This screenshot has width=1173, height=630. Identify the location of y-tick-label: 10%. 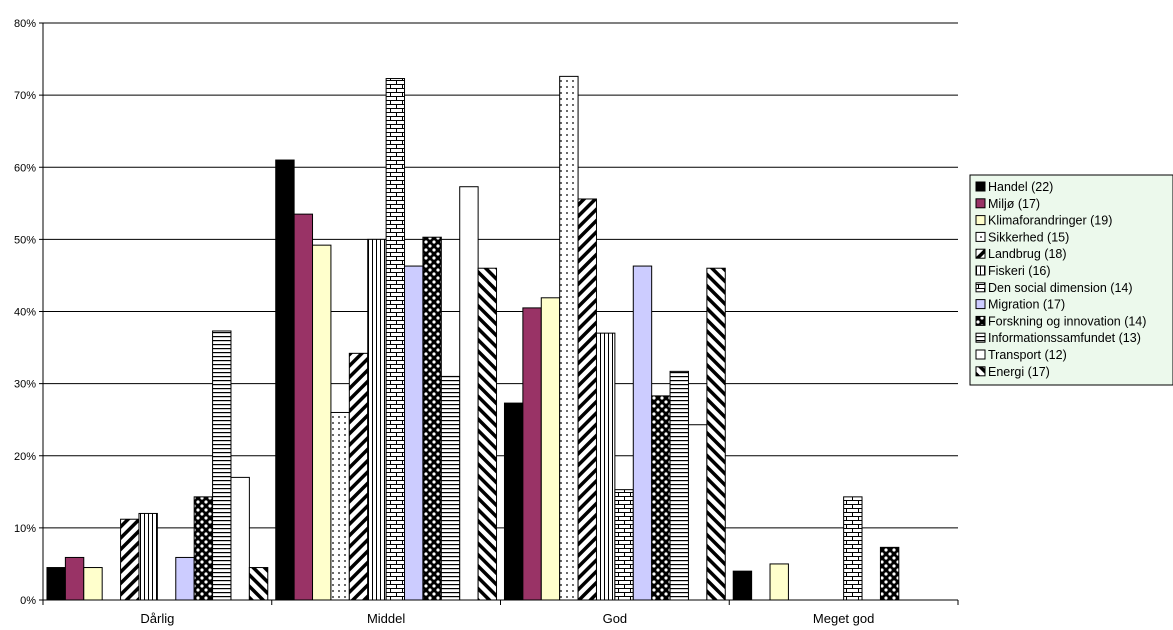
(25, 529).